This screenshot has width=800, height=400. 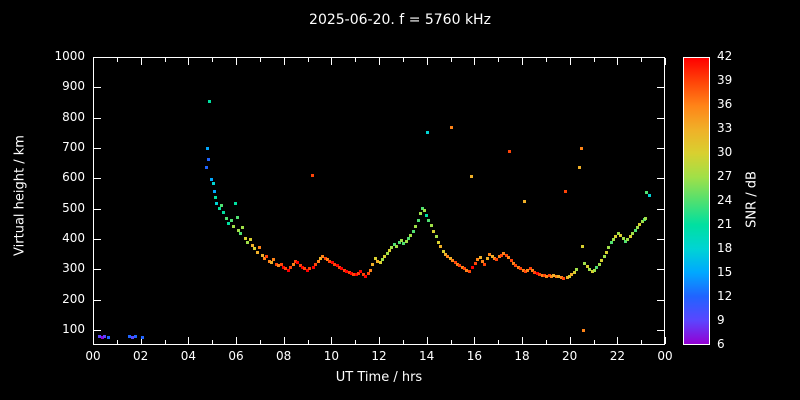 I want to click on x-tick-label: 04, so click(x=188, y=356).